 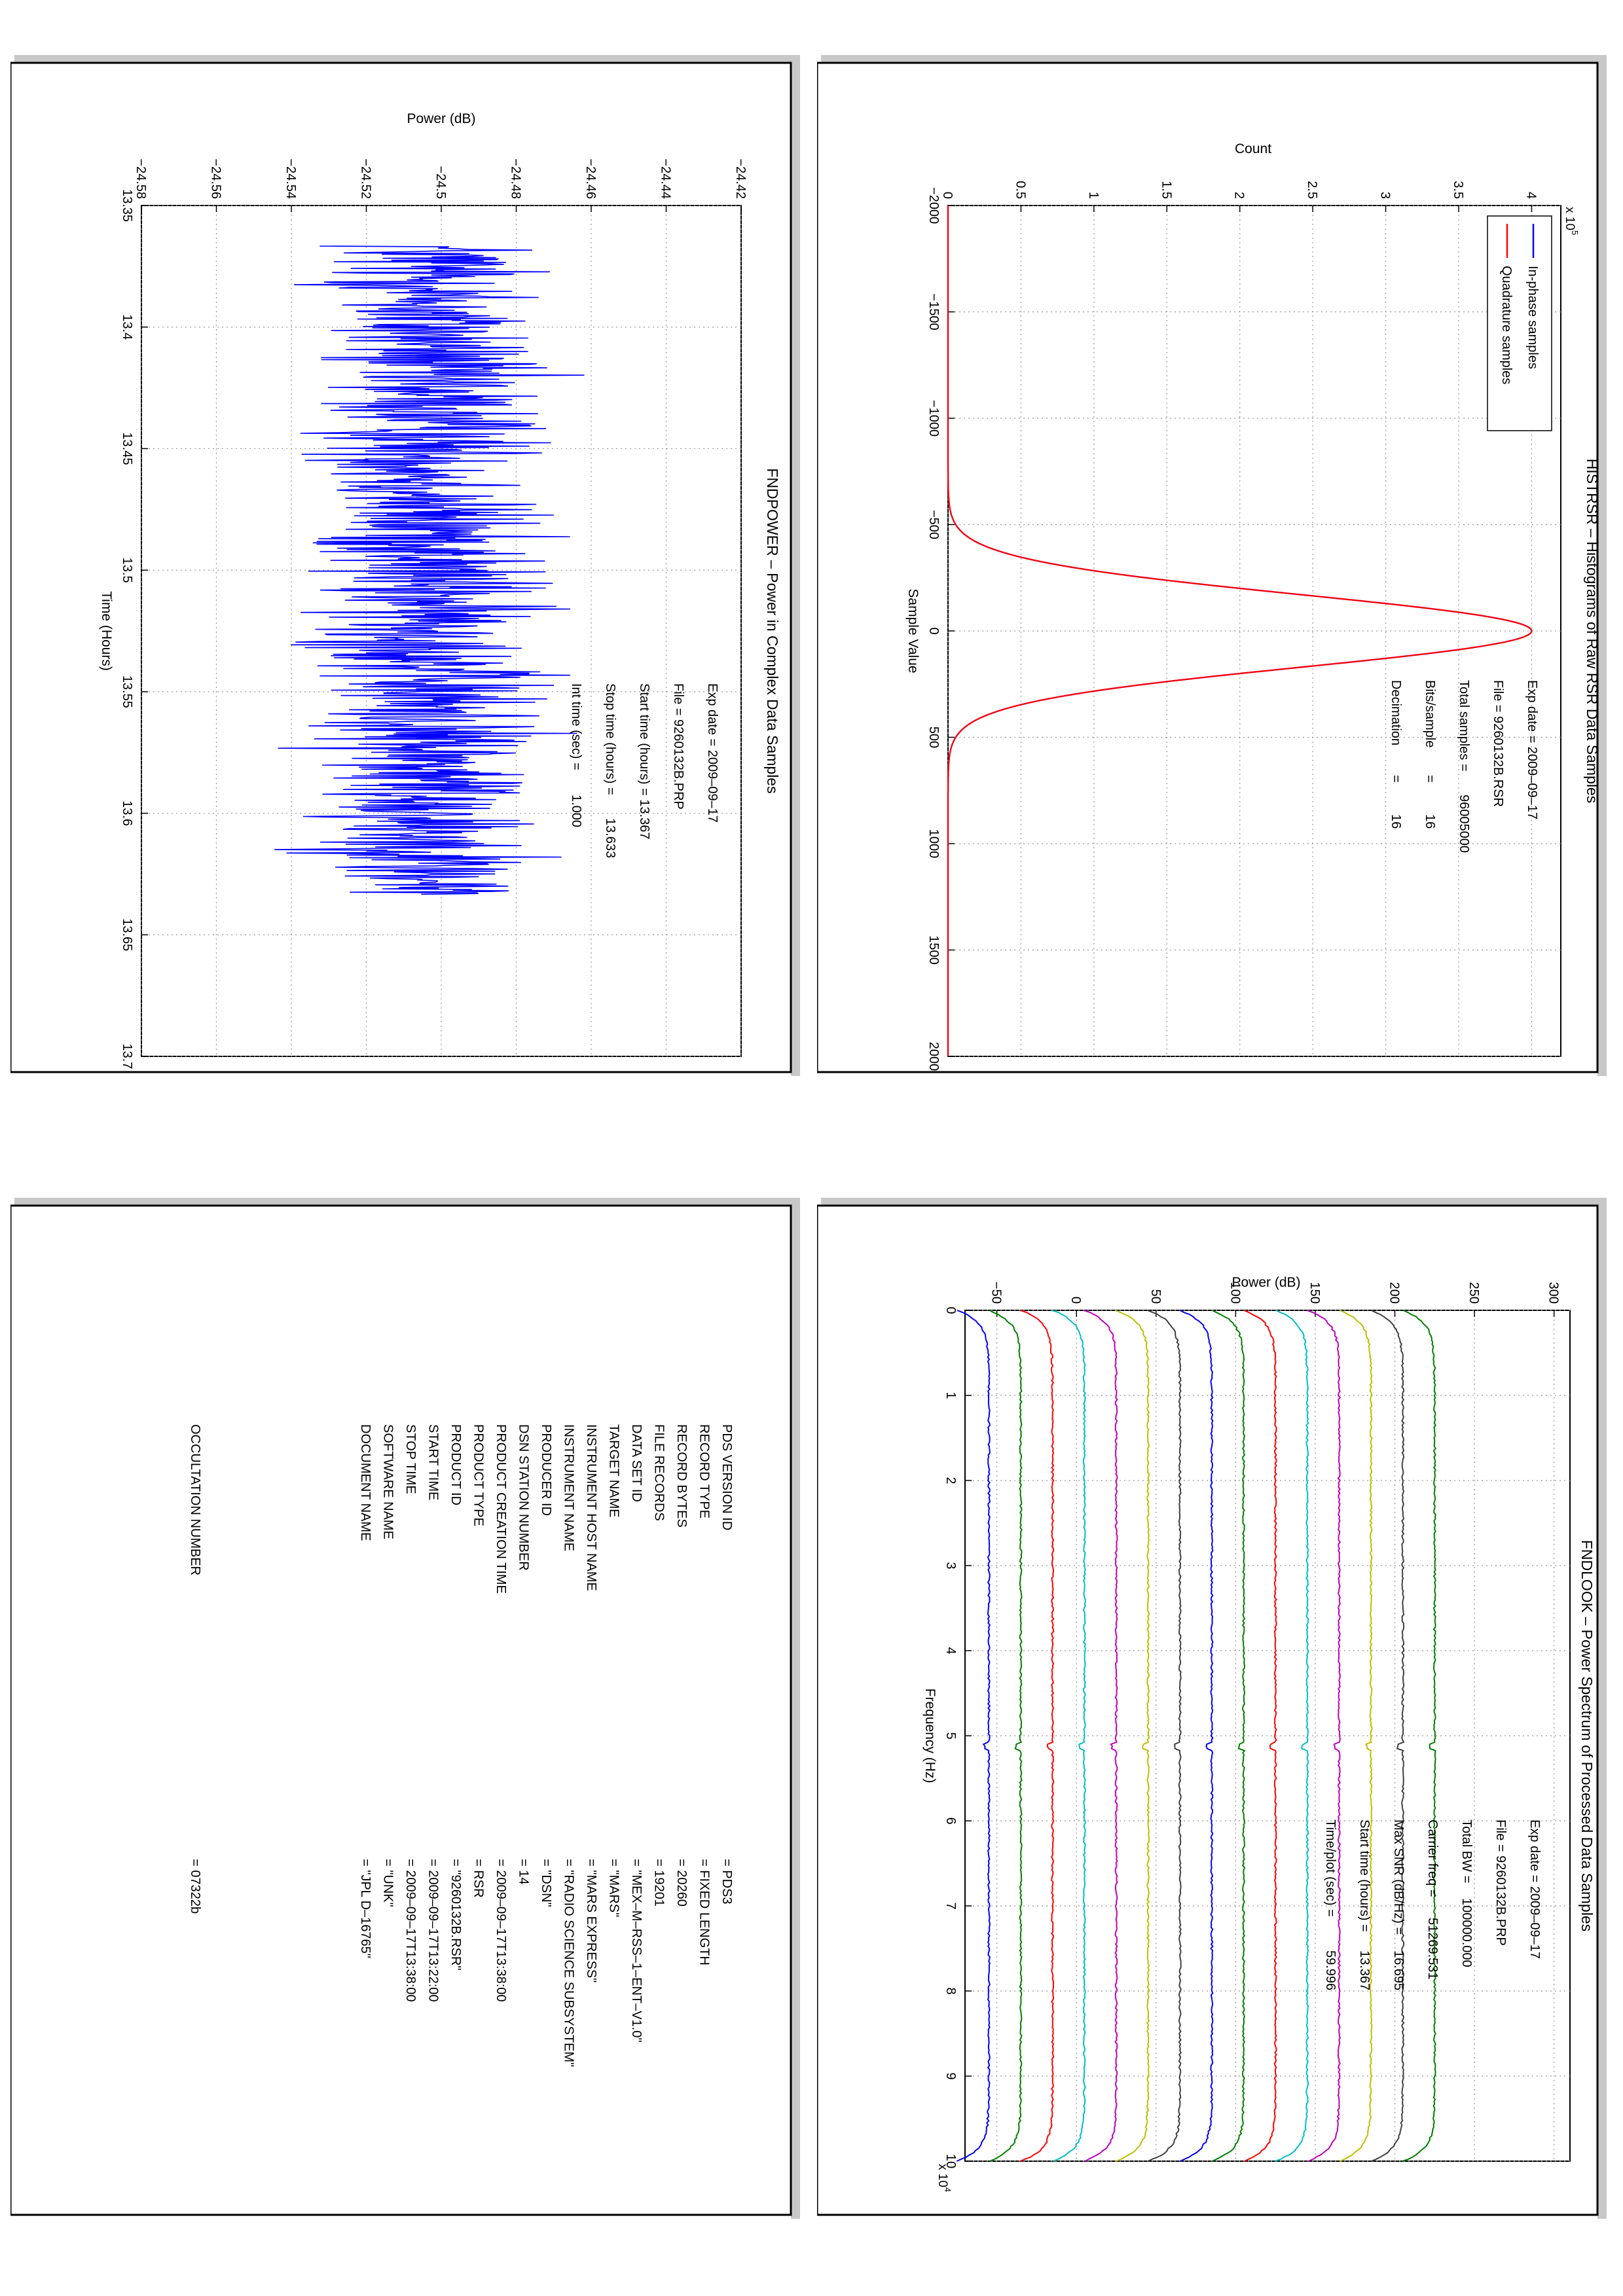 What do you see at coordinates (365, 1908) in the screenshot?
I see `table-row-value: = "JPL D–16765"` at bounding box center [365, 1908].